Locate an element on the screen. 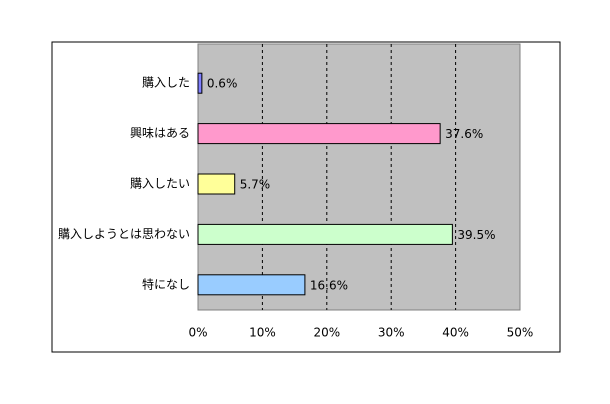 This screenshot has width=610, height=404. value-label: 16.6% is located at coordinates (329, 285).